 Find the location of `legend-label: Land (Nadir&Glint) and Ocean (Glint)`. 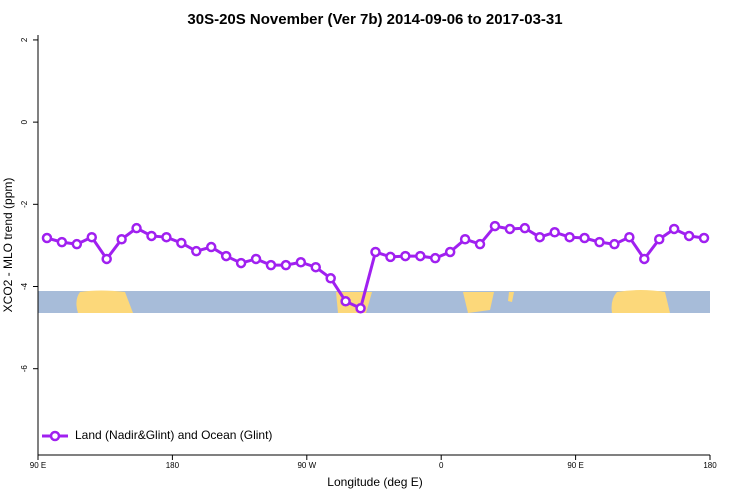

legend-label: Land (Nadir&Glint) and Ocean (Glint) is located at coordinates (173, 435).